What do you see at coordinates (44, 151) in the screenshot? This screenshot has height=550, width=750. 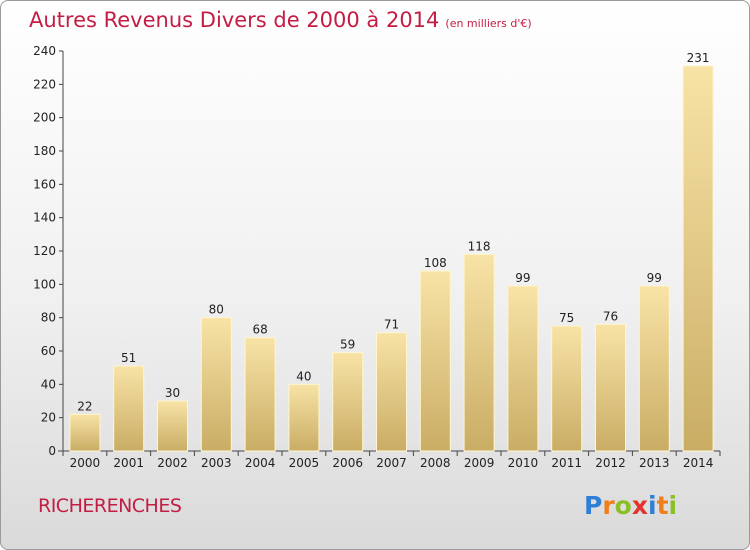 I see `y-tick-label: 180` at bounding box center [44, 151].